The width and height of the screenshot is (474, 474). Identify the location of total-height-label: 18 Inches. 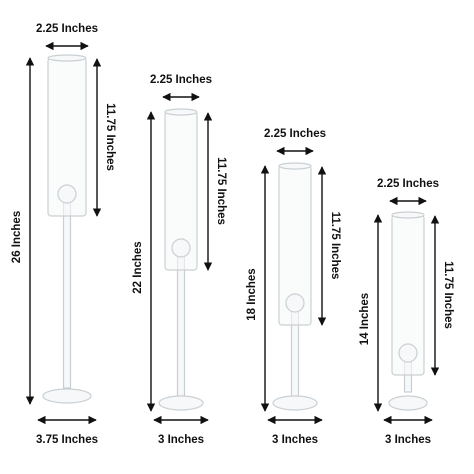
(252, 294).